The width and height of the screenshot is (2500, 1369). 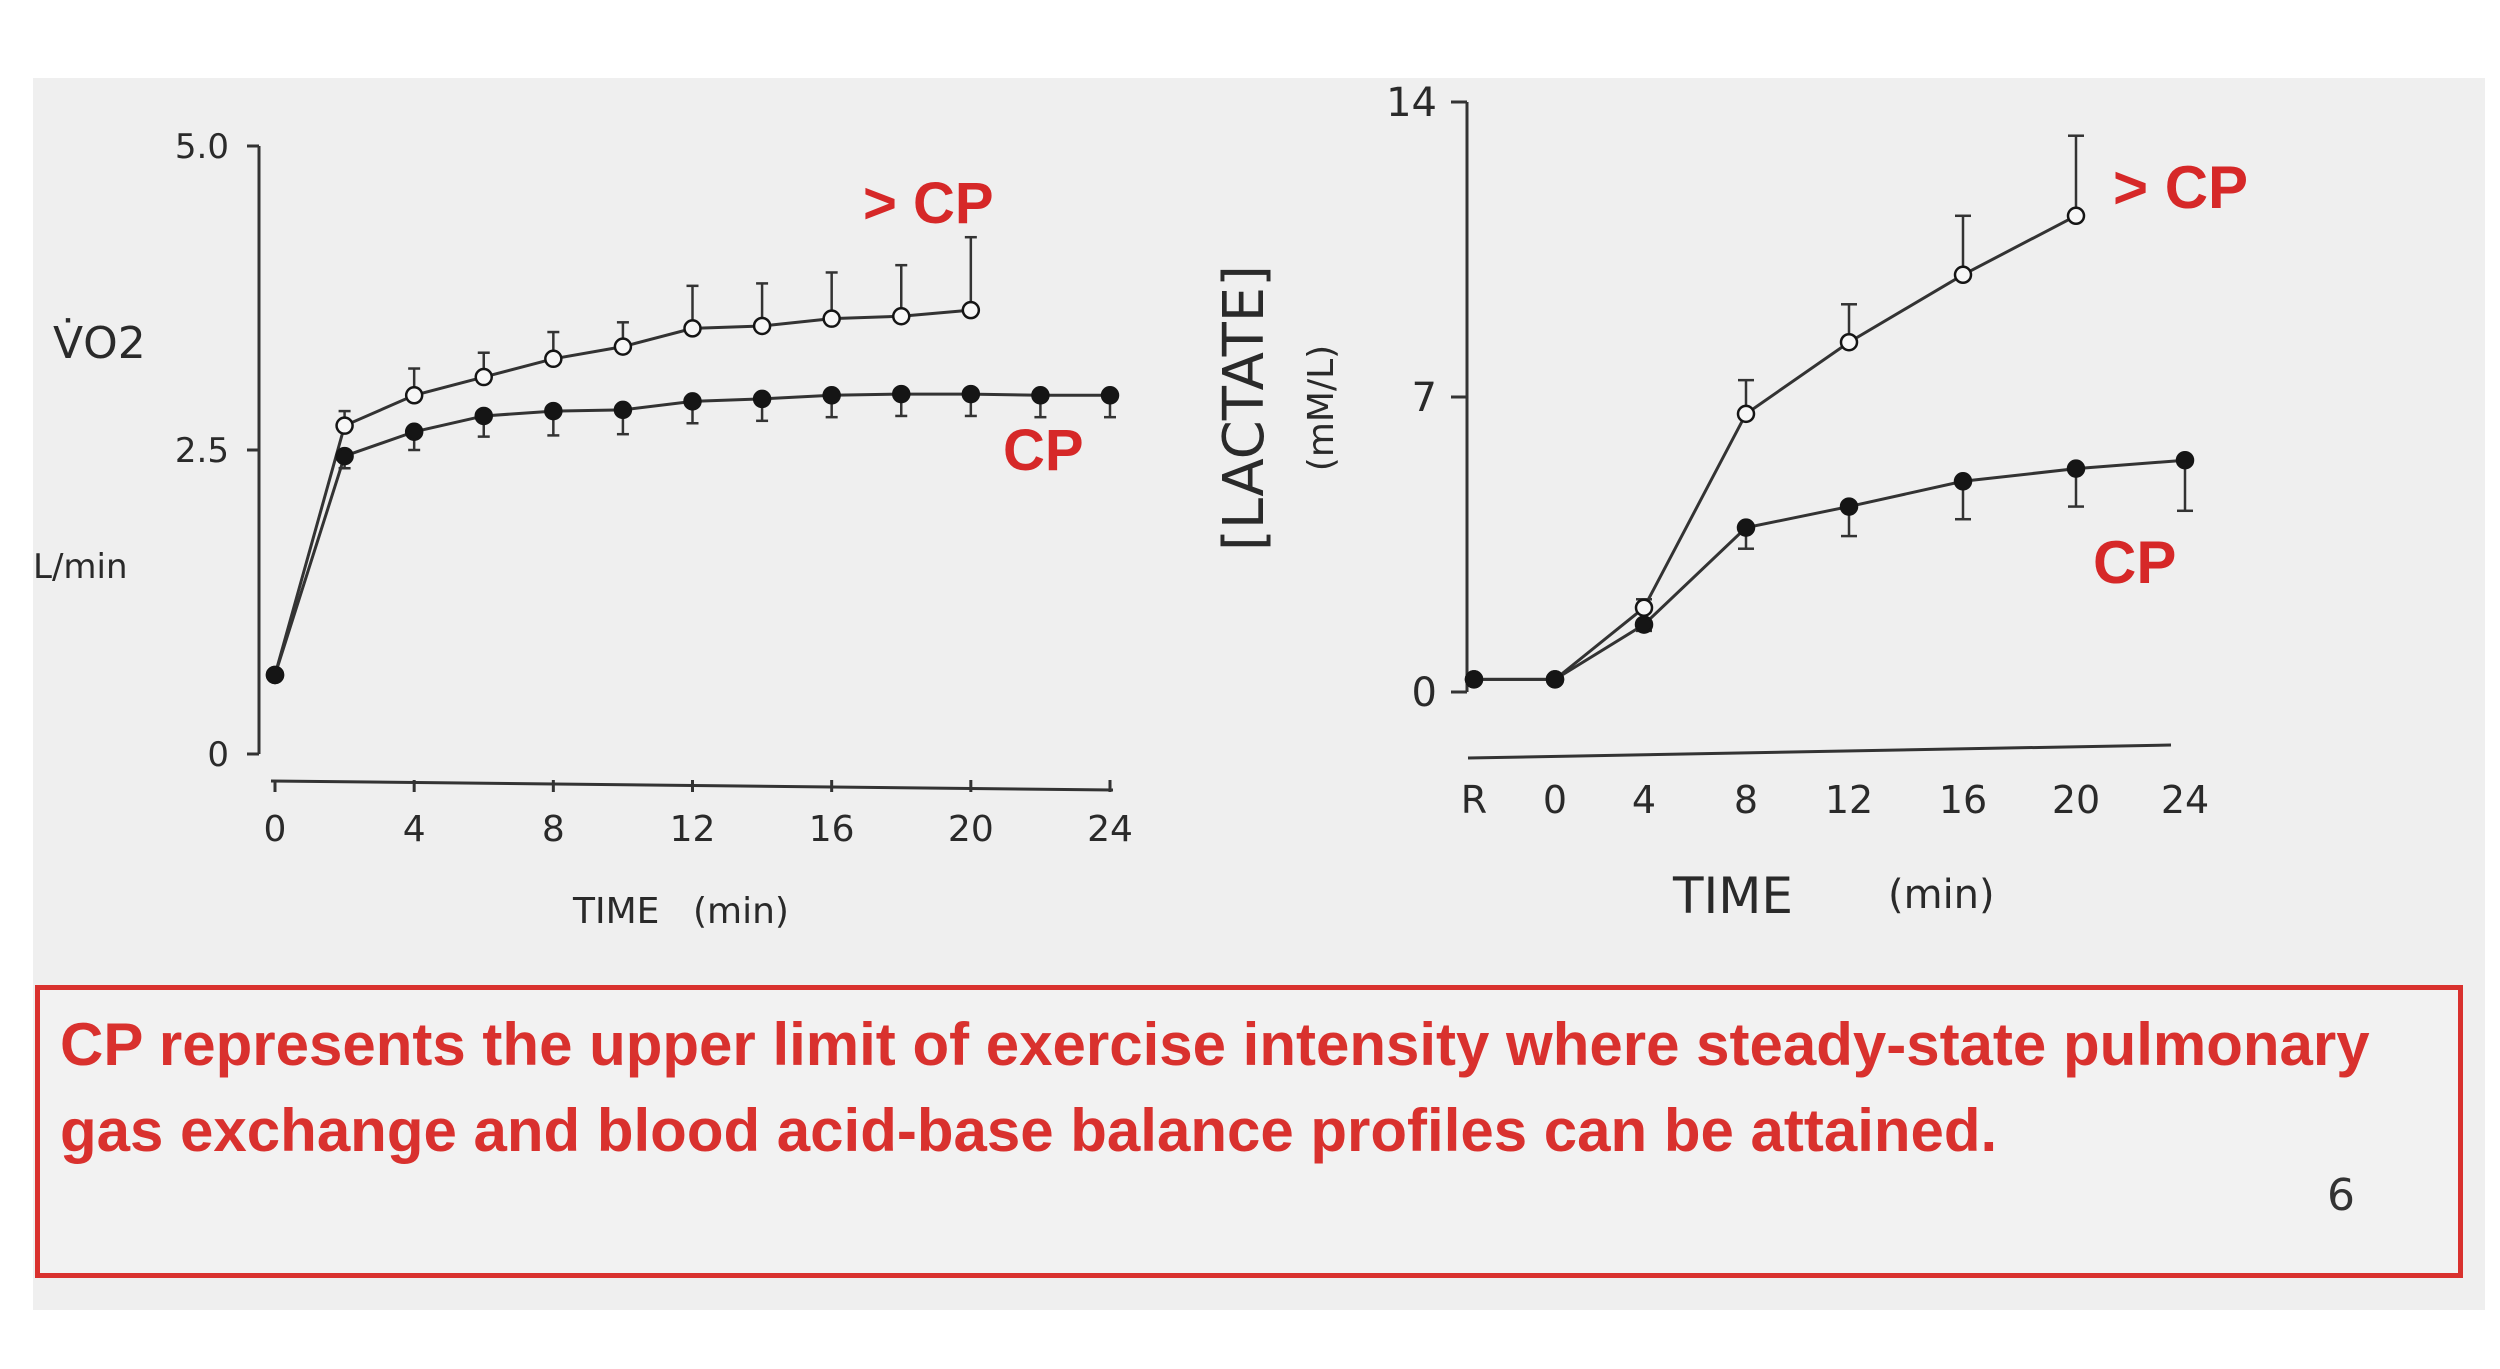 What do you see at coordinates (2134, 562) in the screenshot?
I see `chart2-label-cp: CP` at bounding box center [2134, 562].